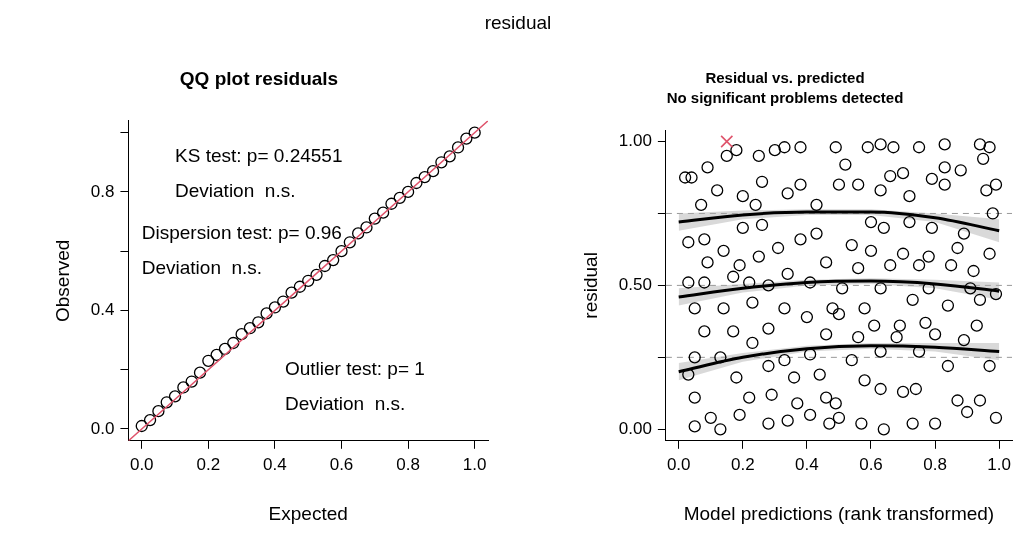 Image resolution: width=1036 pixels, height=543 pixels. Describe the element at coordinates (354, 368) in the screenshot. I see `annotation: Outlier test: p= 1` at that location.